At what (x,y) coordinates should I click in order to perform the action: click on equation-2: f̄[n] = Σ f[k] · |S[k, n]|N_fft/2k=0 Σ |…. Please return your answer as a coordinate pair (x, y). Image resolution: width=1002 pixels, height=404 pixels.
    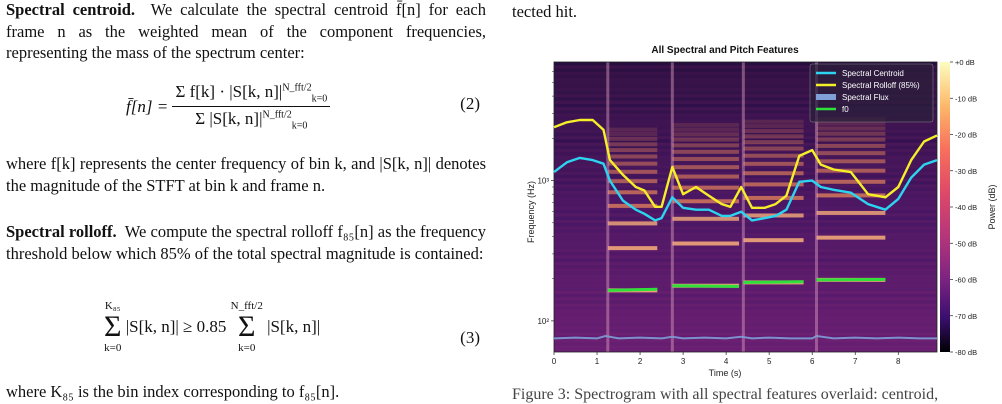
    Looking at the image, I should click on (246, 107).